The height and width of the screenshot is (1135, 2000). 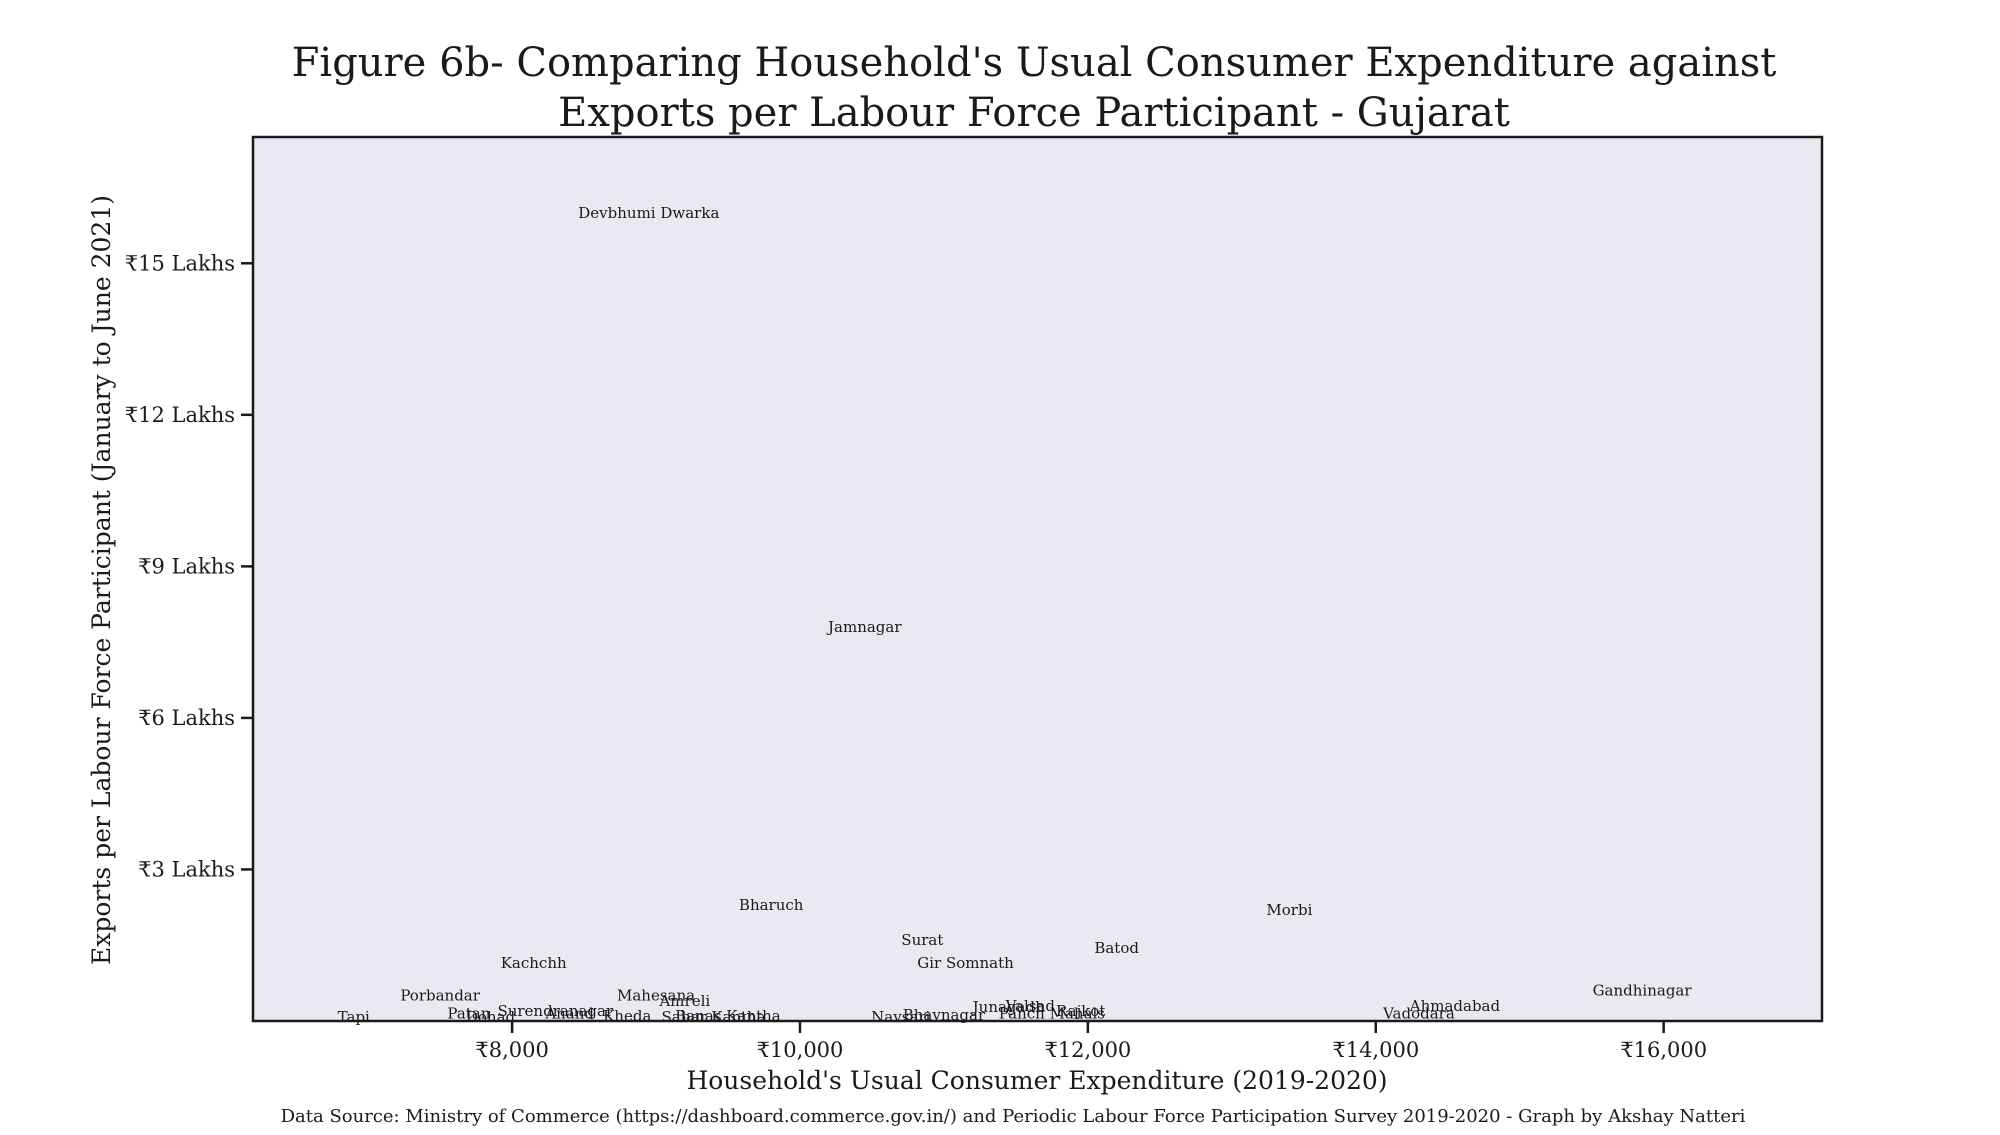 I want to click on data-point-label: Surat, so click(x=922, y=940).